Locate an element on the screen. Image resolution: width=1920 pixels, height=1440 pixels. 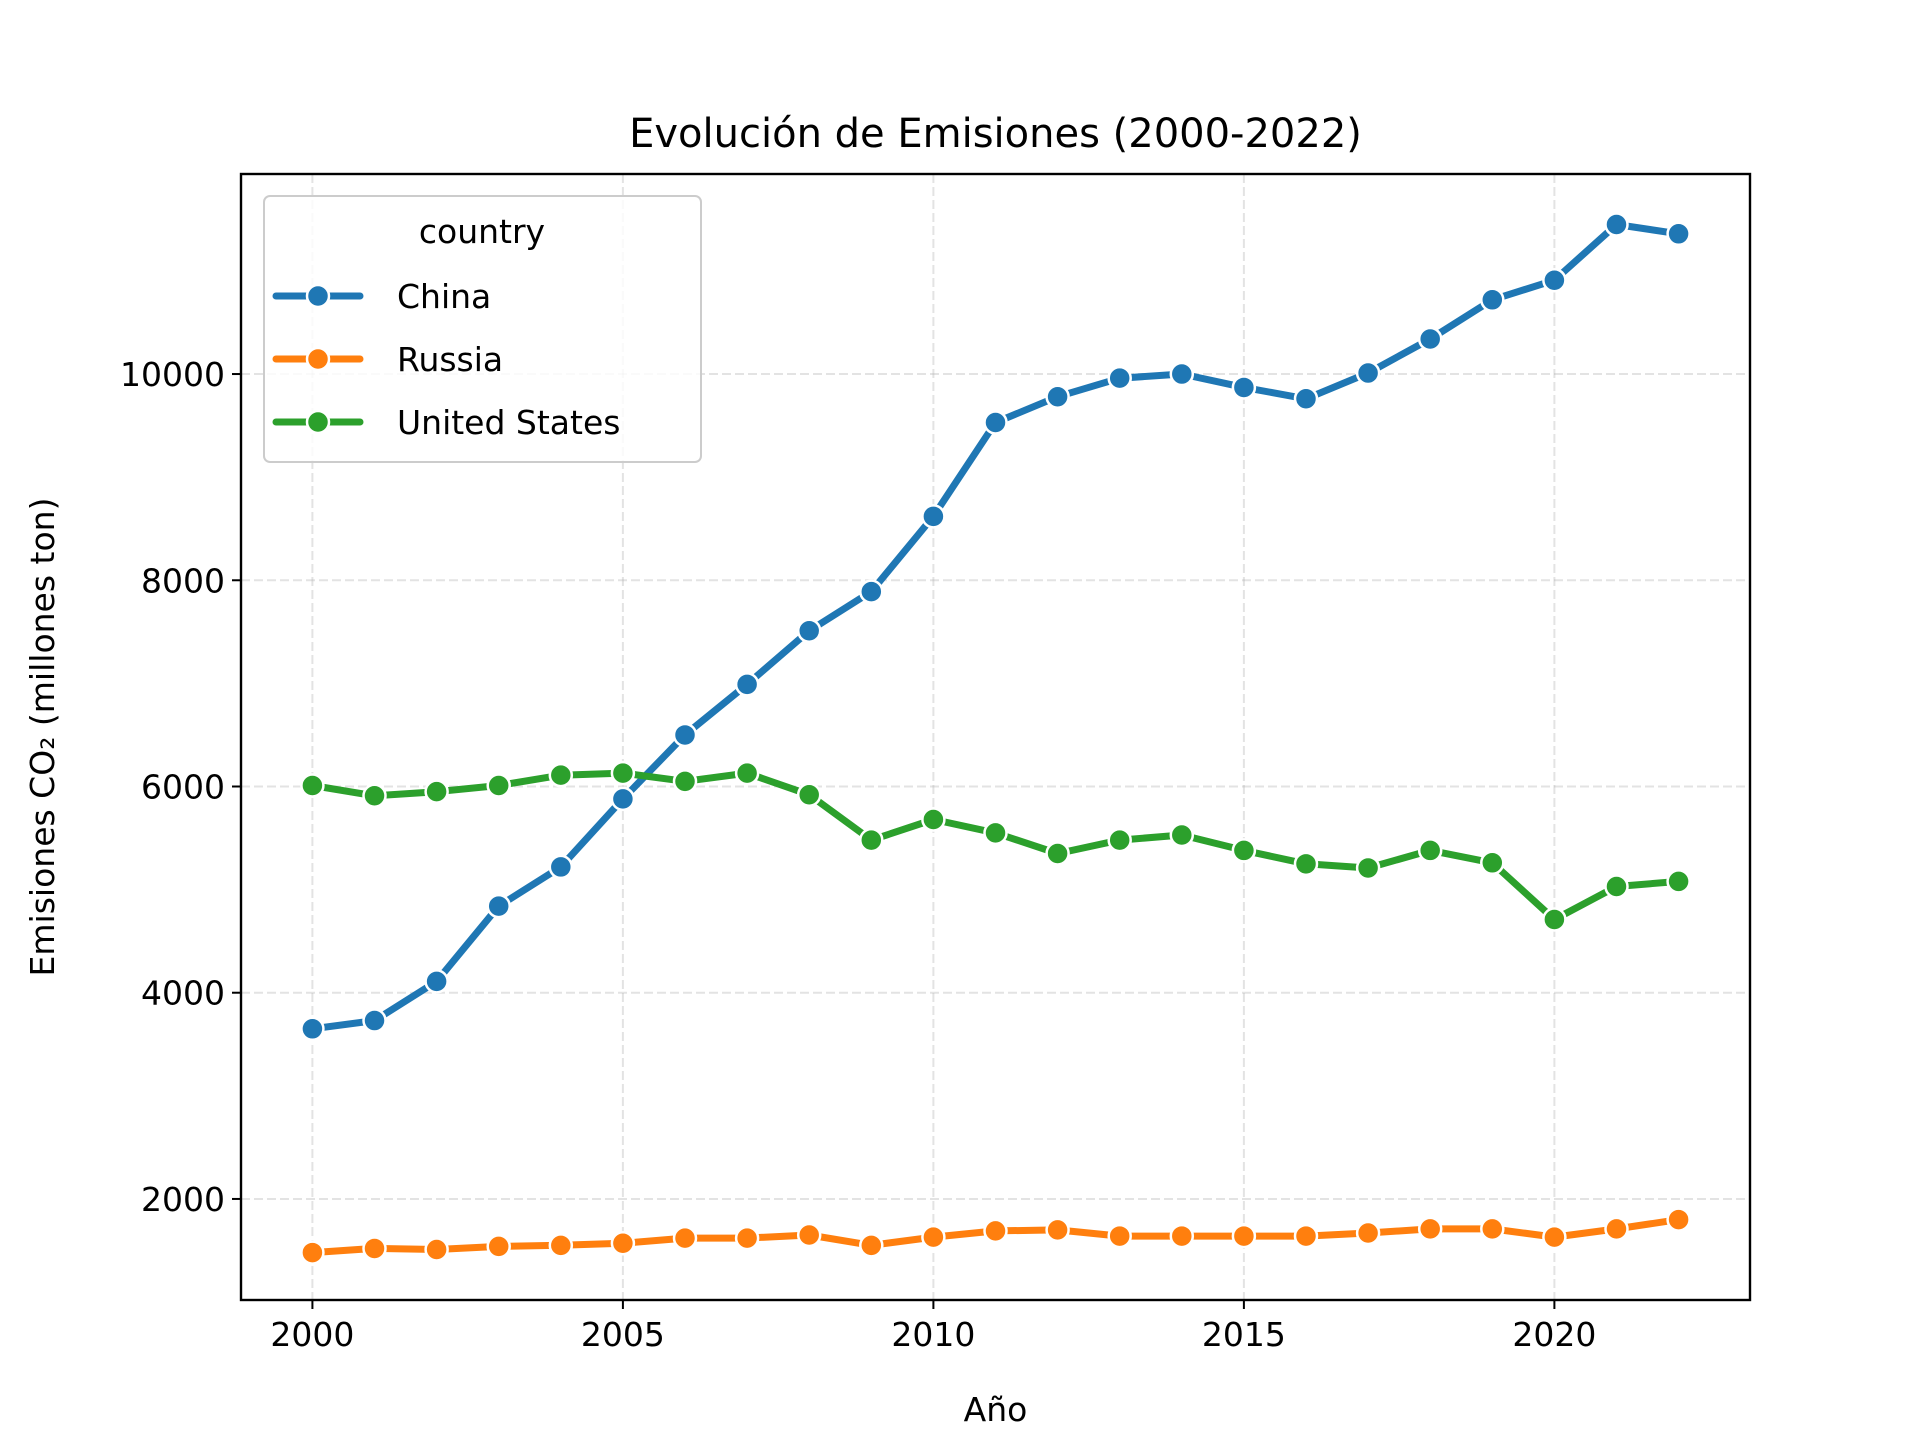
legend-marker-china is located at coordinates (318, 296).